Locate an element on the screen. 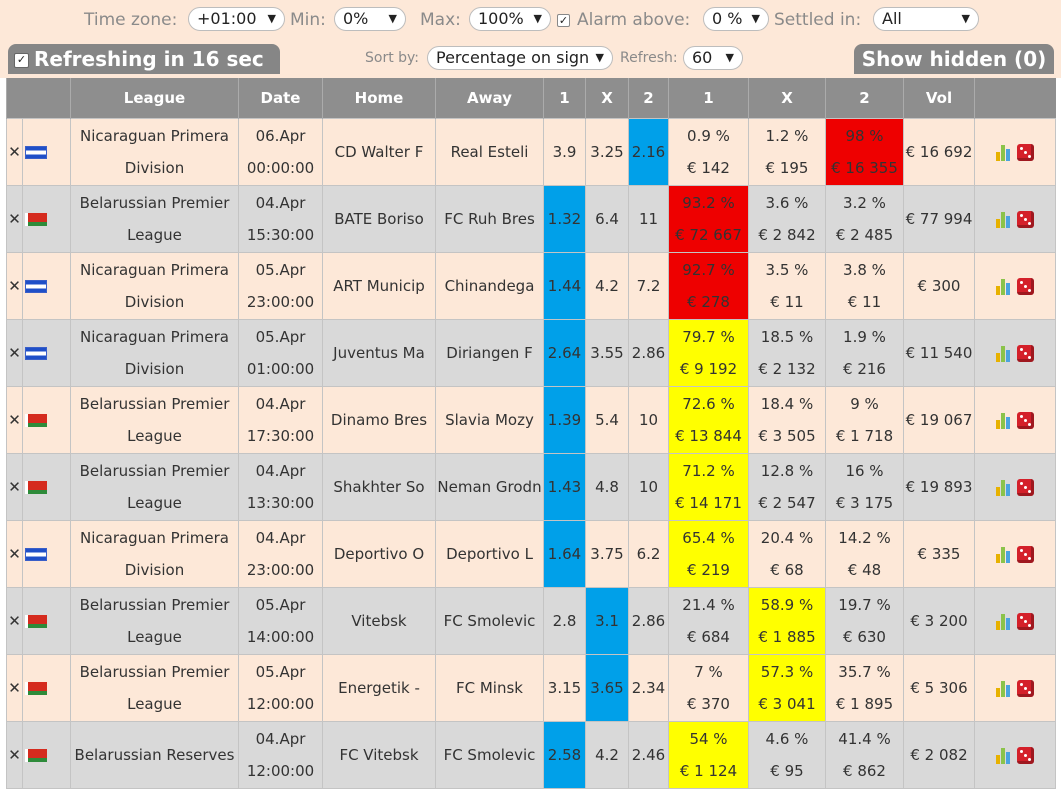  total-volume: € 19 067 is located at coordinates (939, 420).